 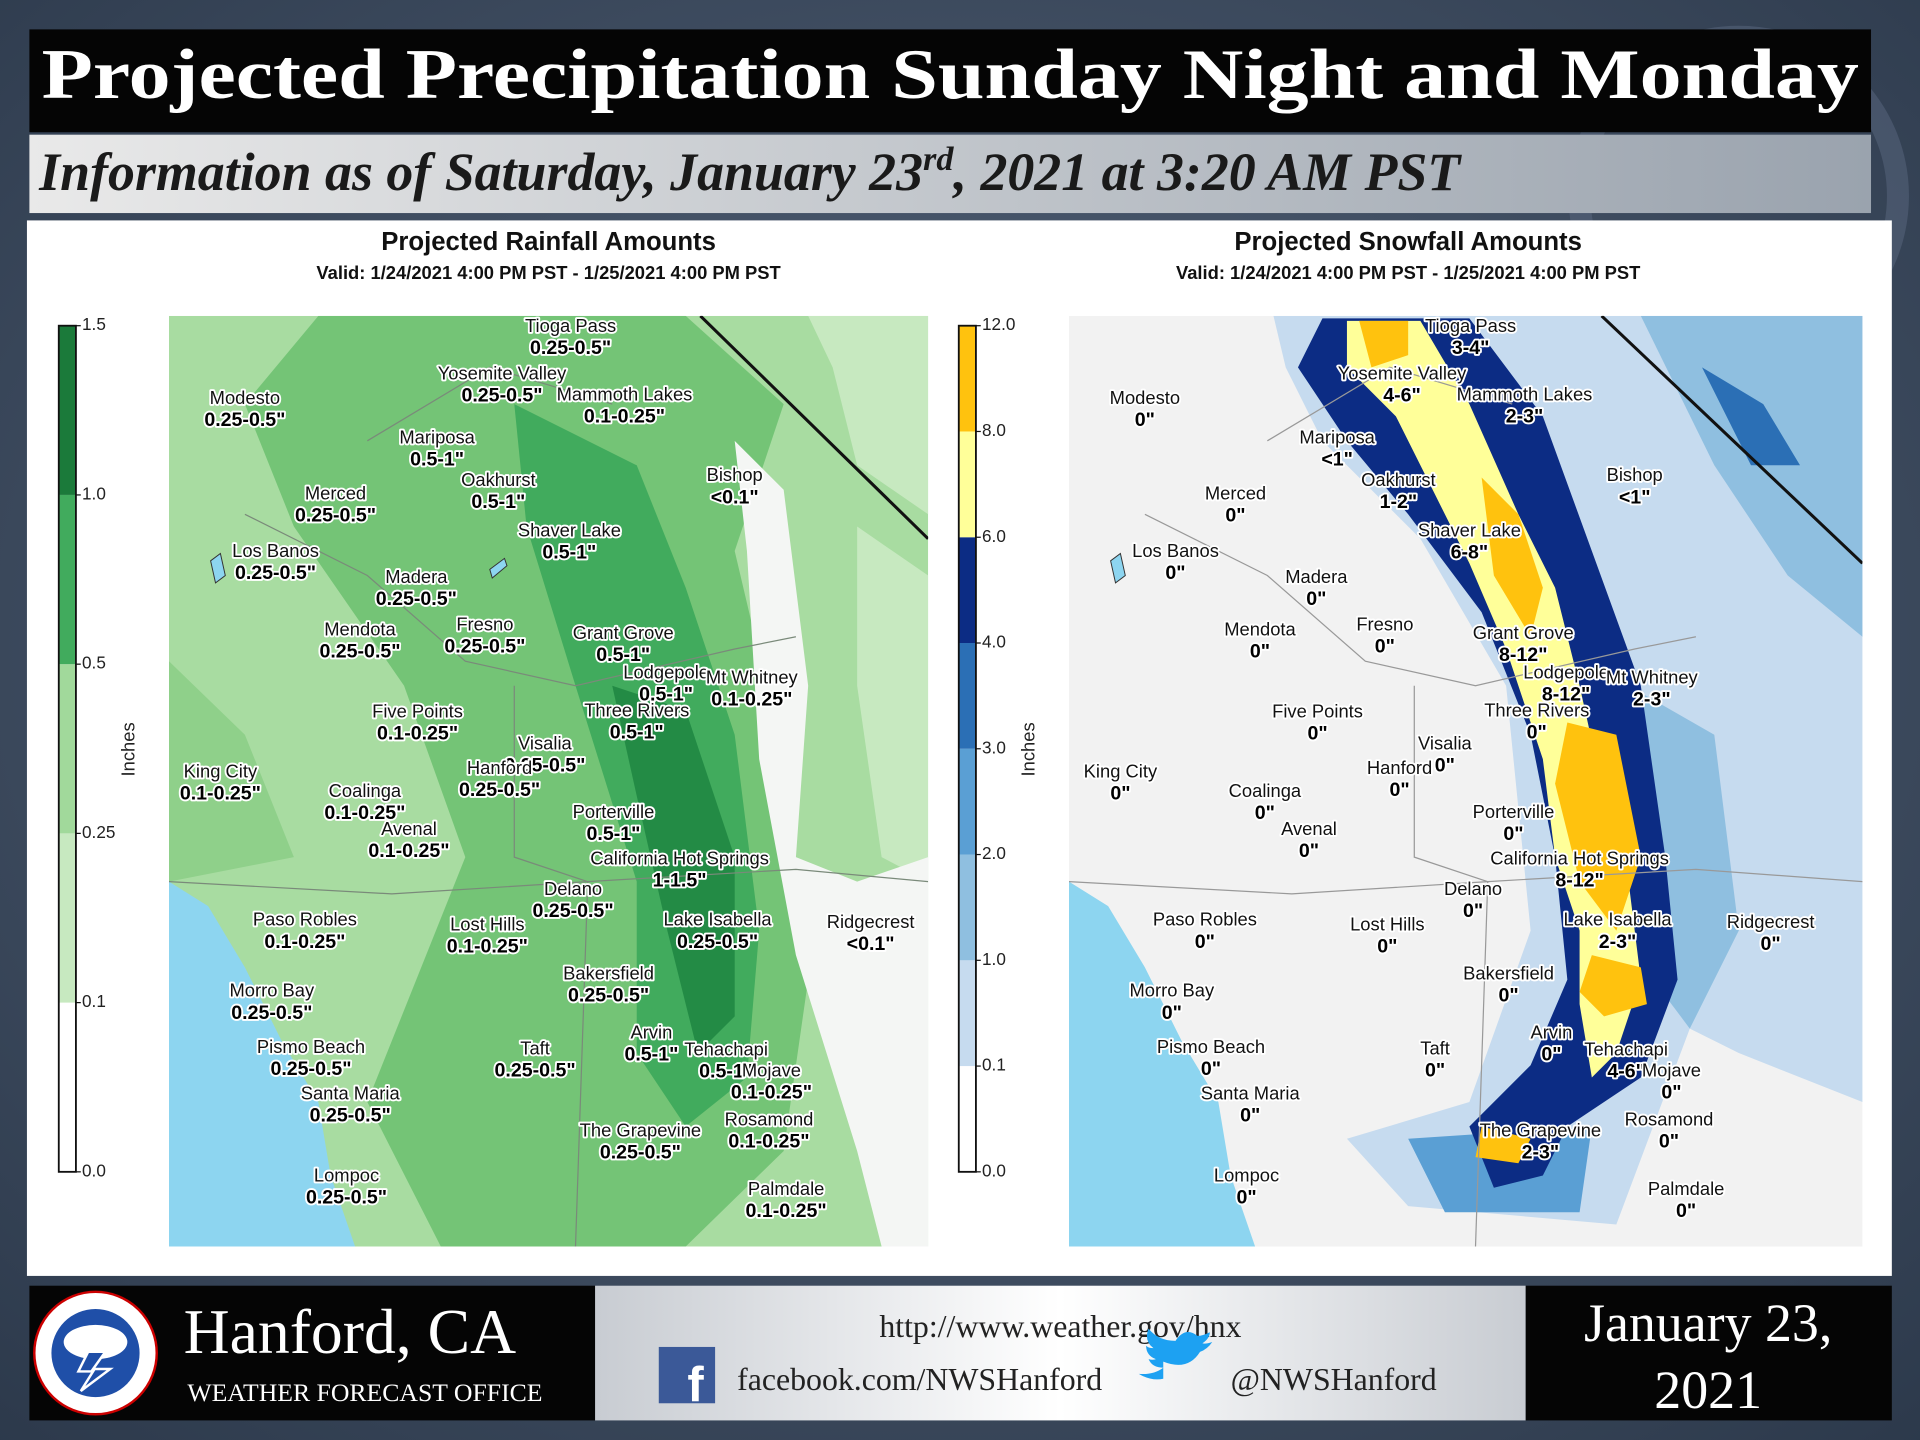 What do you see at coordinates (1260, 629) in the screenshot?
I see `place-name: Mendota` at bounding box center [1260, 629].